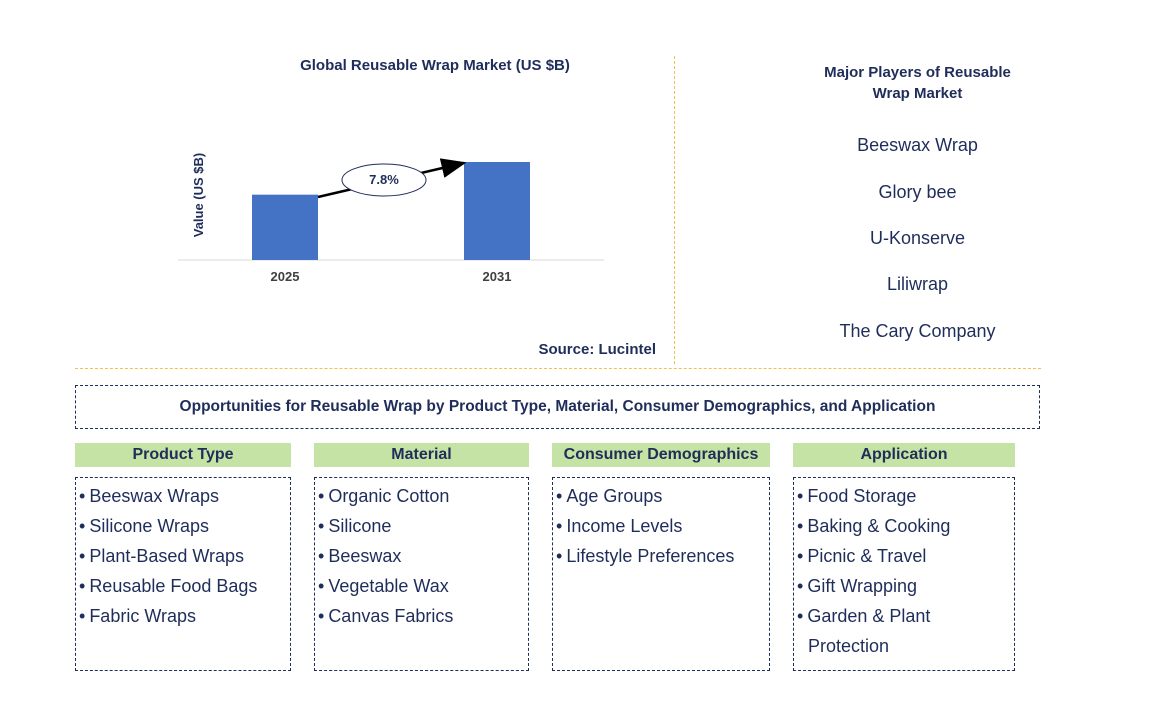  Describe the element at coordinates (862, 556) in the screenshot. I see `list-item: • Picnic & Travel` at that location.